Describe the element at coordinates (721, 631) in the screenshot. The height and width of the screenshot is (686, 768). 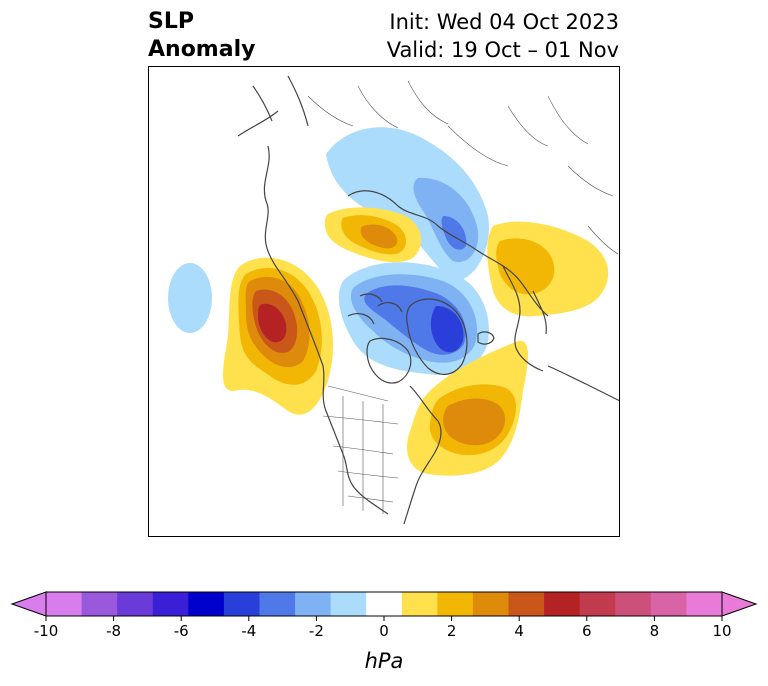
I see `colorbar-tick-label: 10` at that location.